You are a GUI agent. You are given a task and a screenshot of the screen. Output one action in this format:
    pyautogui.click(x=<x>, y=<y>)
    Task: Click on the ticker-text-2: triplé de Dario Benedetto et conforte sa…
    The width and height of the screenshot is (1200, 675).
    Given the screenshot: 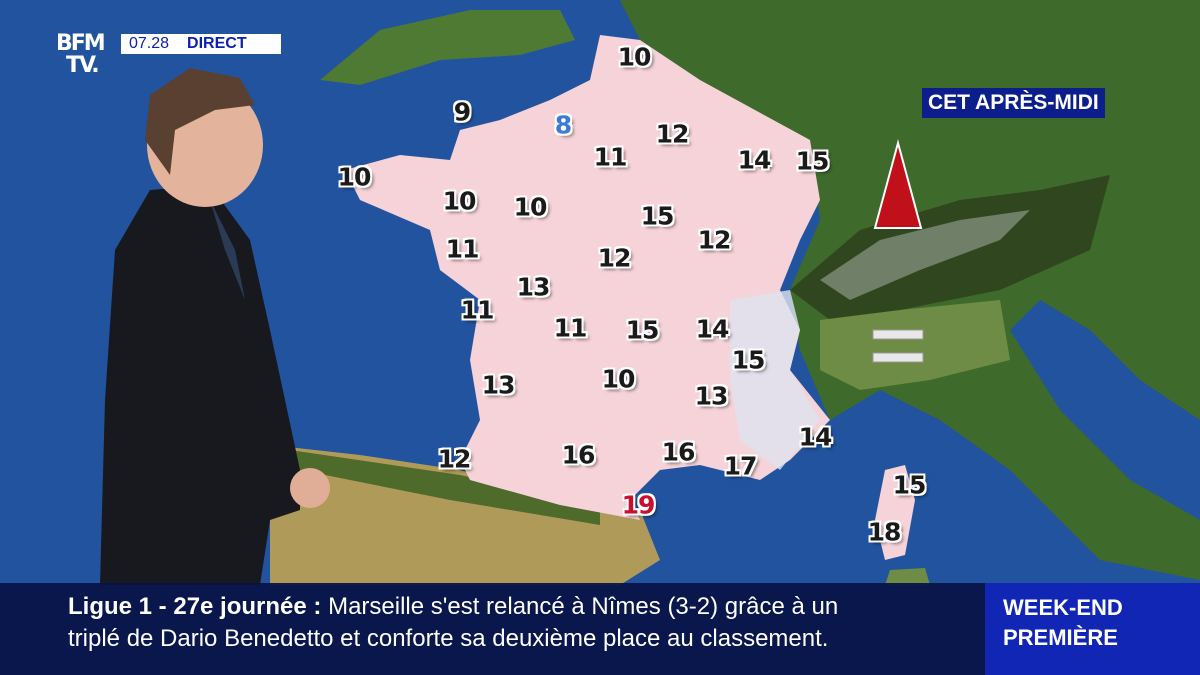 What is the action you would take?
    pyautogui.click(x=448, y=638)
    